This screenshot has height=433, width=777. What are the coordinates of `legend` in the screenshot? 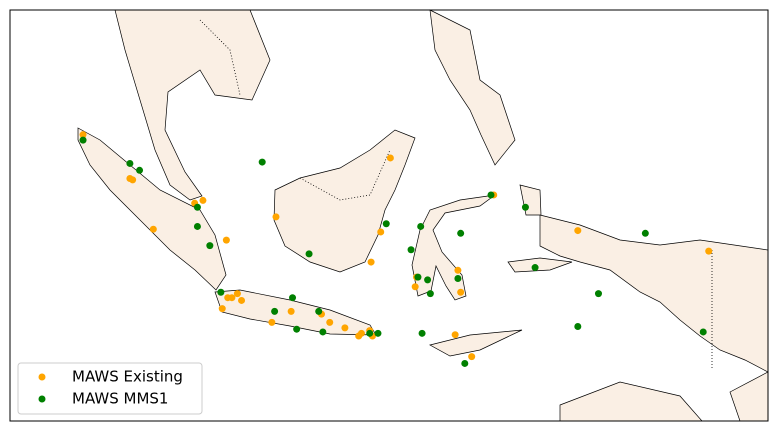 It's located at (110, 388).